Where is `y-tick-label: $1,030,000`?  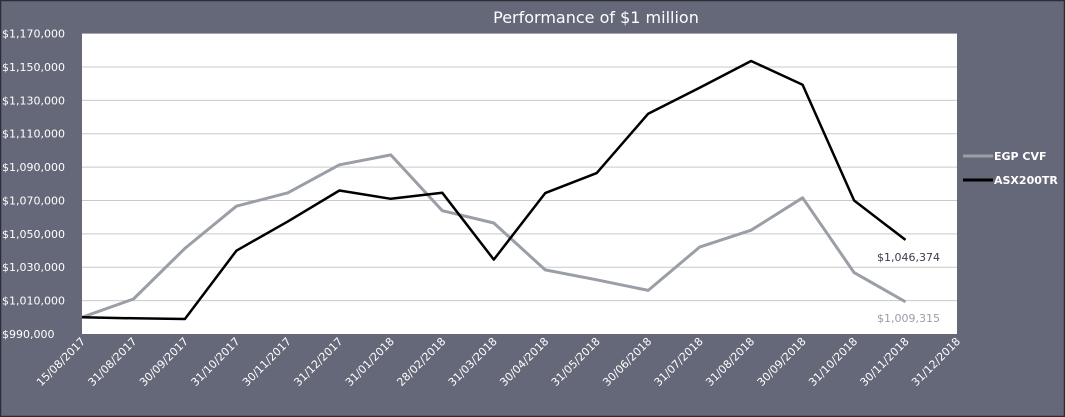 y-tick-label: $1,030,000 is located at coordinates (33, 267).